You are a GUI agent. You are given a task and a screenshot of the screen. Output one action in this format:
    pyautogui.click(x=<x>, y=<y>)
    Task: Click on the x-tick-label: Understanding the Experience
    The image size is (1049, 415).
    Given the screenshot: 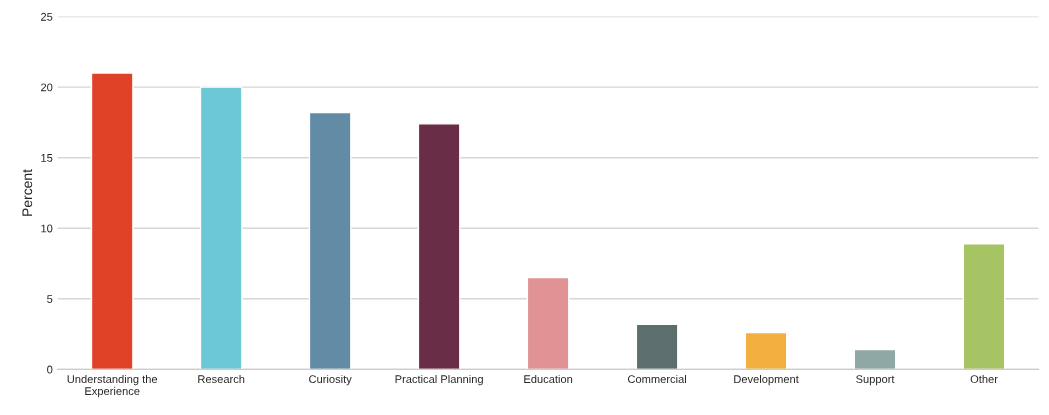 What is the action you would take?
    pyautogui.click(x=112, y=386)
    